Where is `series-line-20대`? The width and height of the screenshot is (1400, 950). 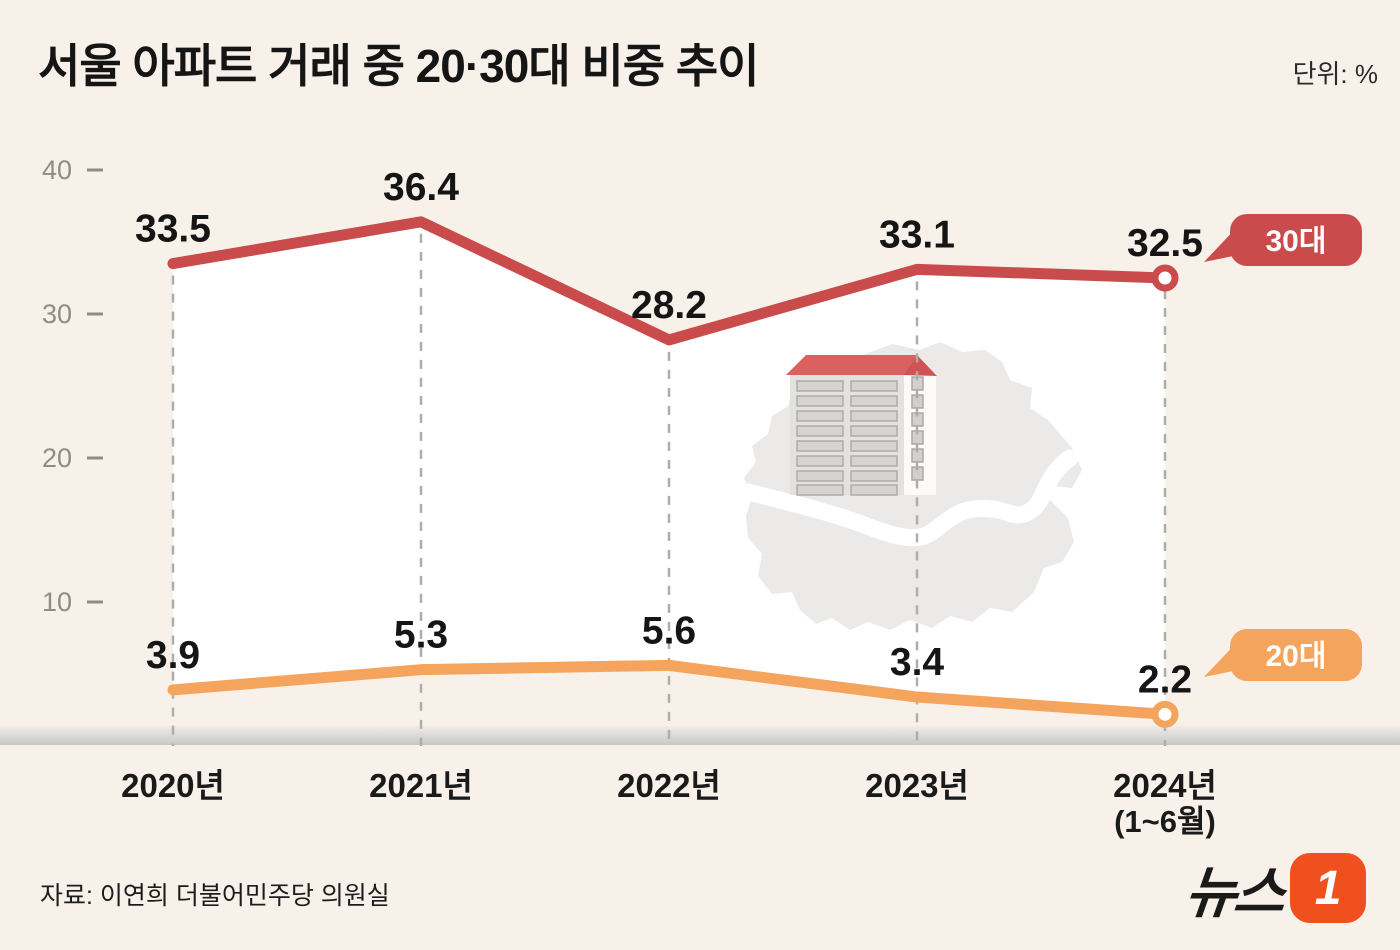
series-line-20대 is located at coordinates (669, 689).